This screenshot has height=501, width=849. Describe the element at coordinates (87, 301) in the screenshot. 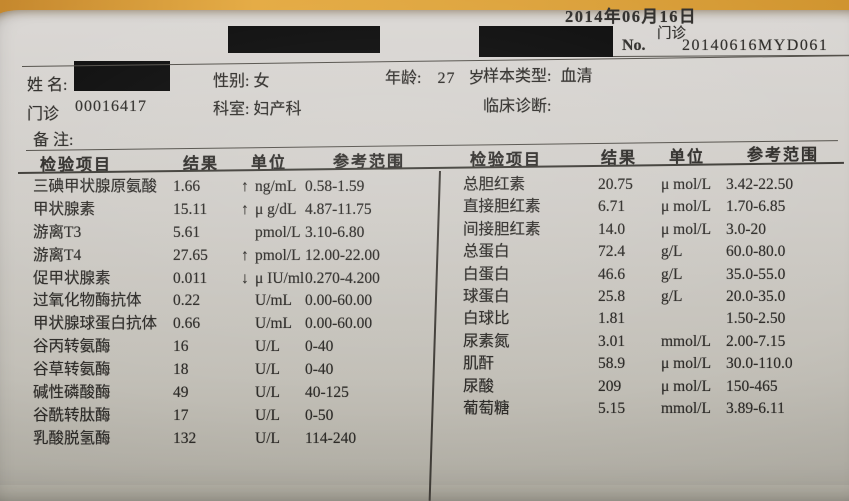

I see `test-item-name: 过氧化物酶抗体` at that location.